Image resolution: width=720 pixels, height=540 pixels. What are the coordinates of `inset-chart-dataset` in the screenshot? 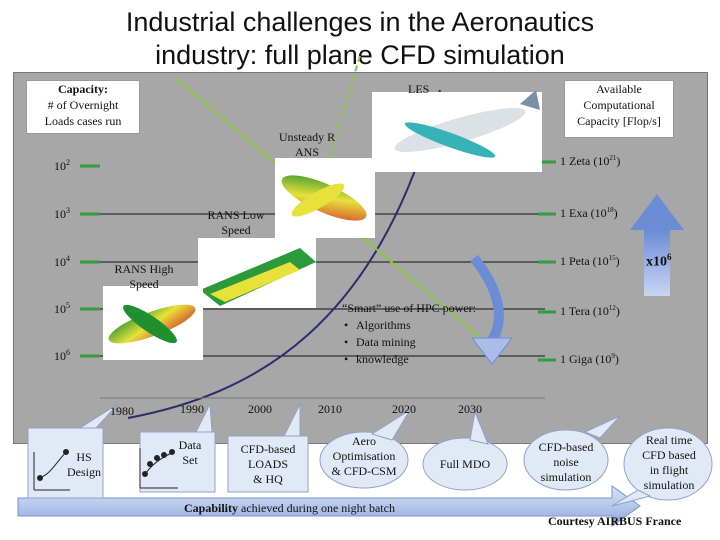 It's located at (158, 468).